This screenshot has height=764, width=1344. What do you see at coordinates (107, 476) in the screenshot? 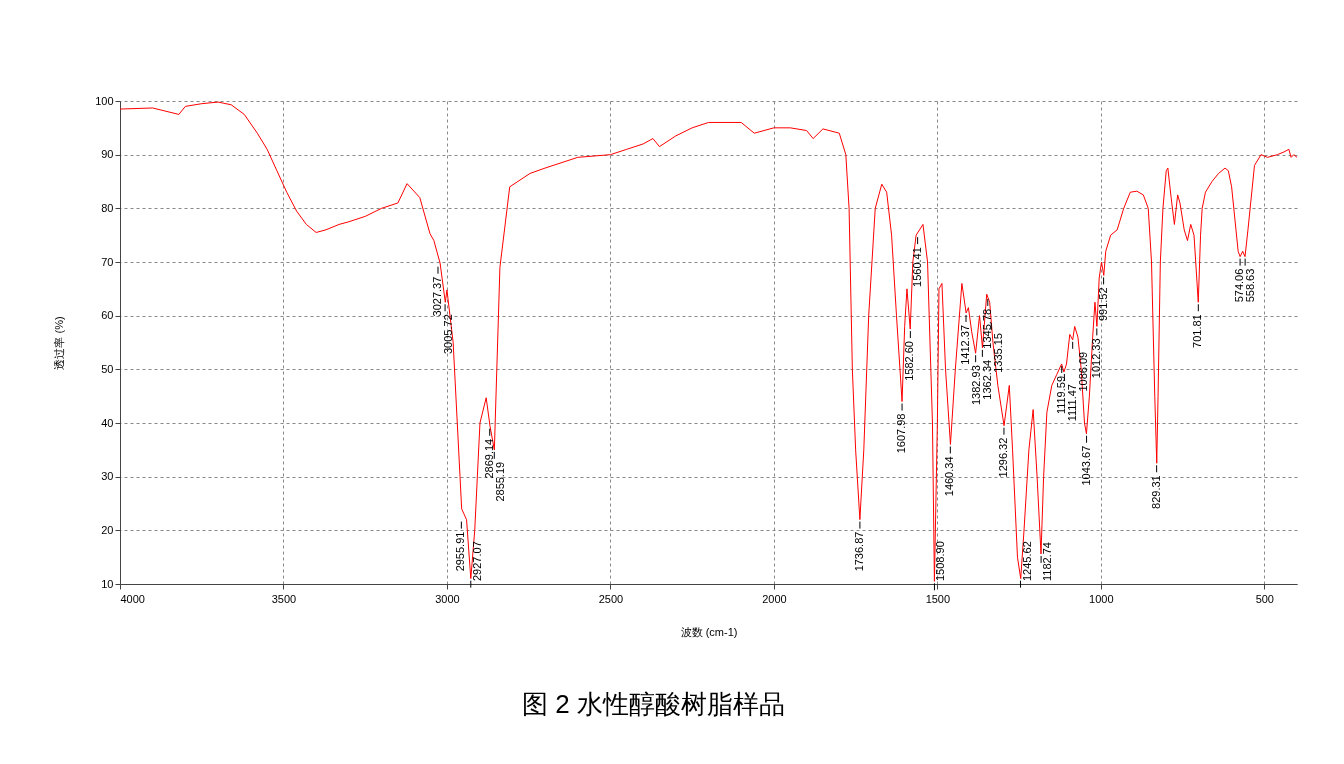
I see `y-tick-label: 30` at bounding box center [107, 476].